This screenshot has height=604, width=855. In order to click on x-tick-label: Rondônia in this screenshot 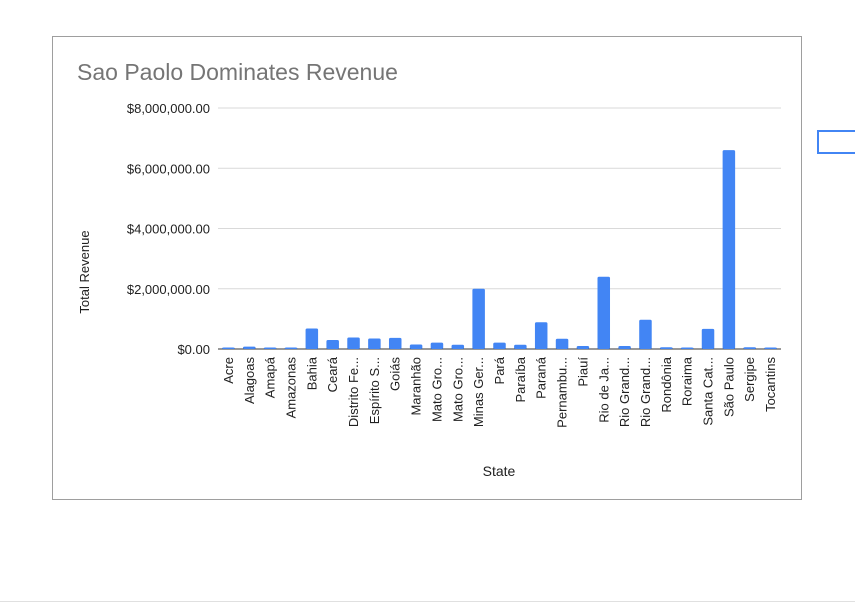, I will do `click(666, 384)`.